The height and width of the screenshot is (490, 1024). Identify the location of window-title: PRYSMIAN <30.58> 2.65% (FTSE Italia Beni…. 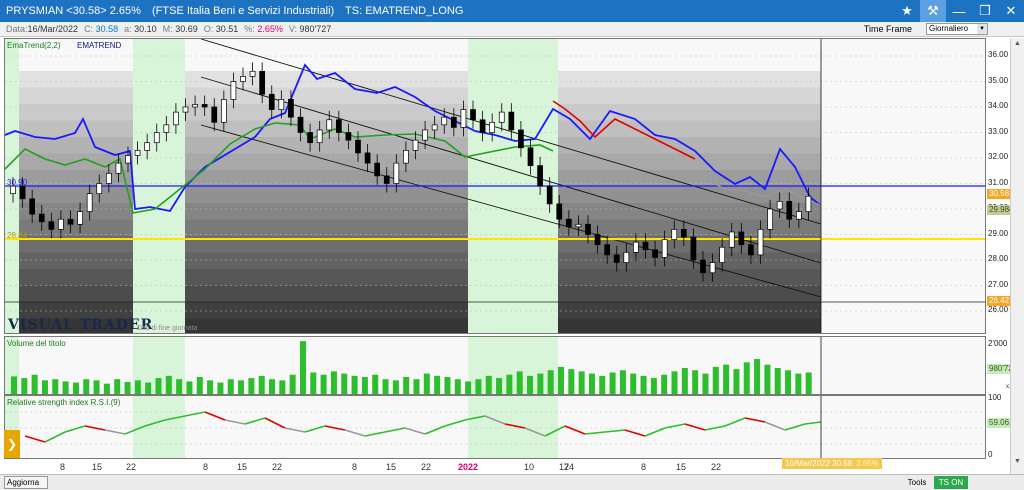
(235, 11).